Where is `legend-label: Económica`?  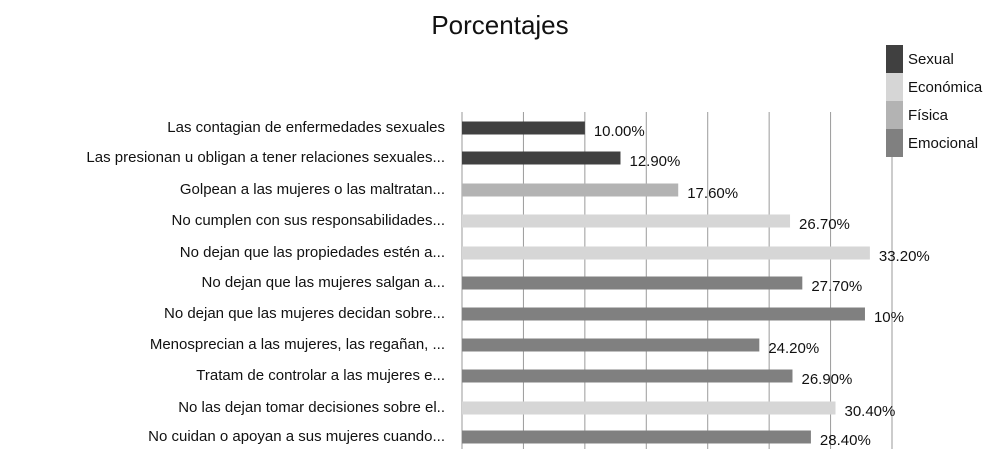
legend-label: Económica is located at coordinates (945, 87).